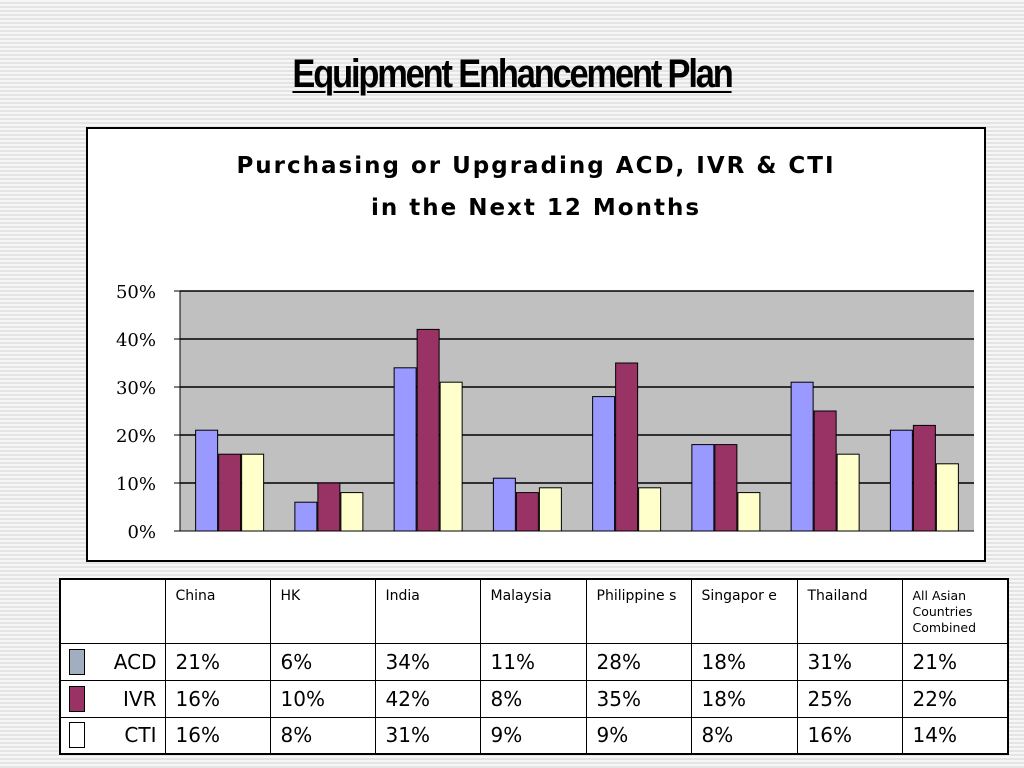 This screenshot has height=768, width=1024. I want to click on table-cell: 25%, so click(849, 698).